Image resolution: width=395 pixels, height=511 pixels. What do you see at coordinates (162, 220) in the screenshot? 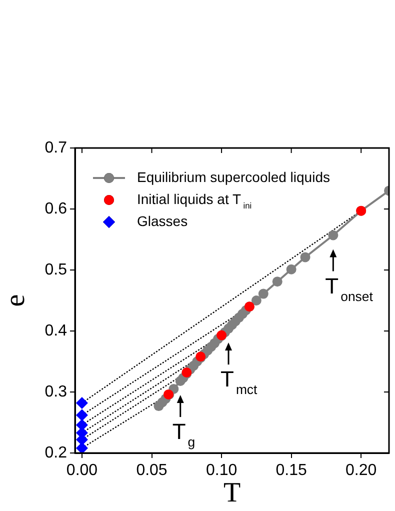
I see `legend-label: Glasses` at bounding box center [162, 220].